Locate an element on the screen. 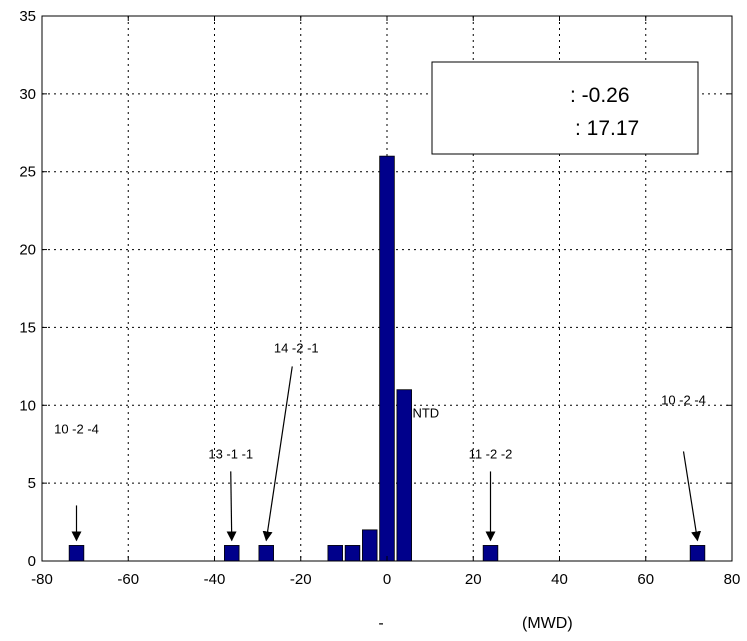 This screenshot has width=747, height=641. stats-box: : -0.26 : 17.17 is located at coordinates (565, 108).